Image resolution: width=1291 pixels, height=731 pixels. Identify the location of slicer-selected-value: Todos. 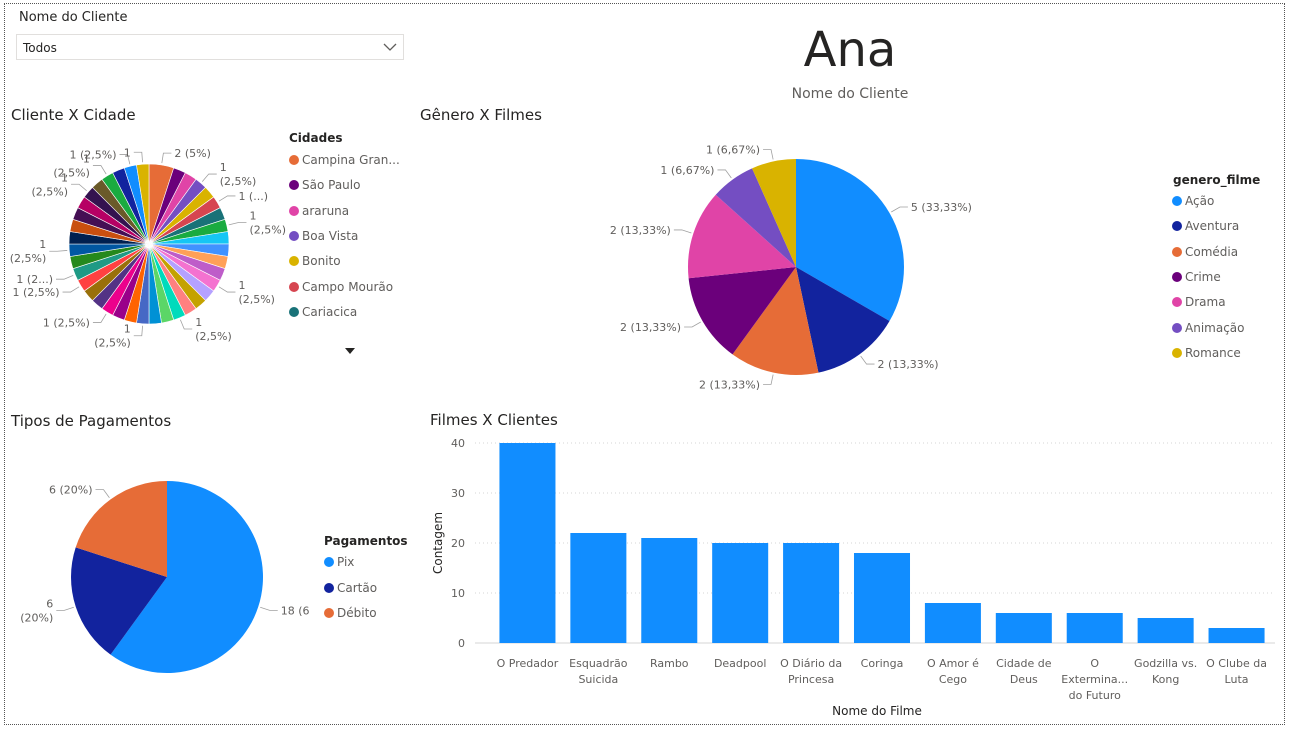
(40, 48).